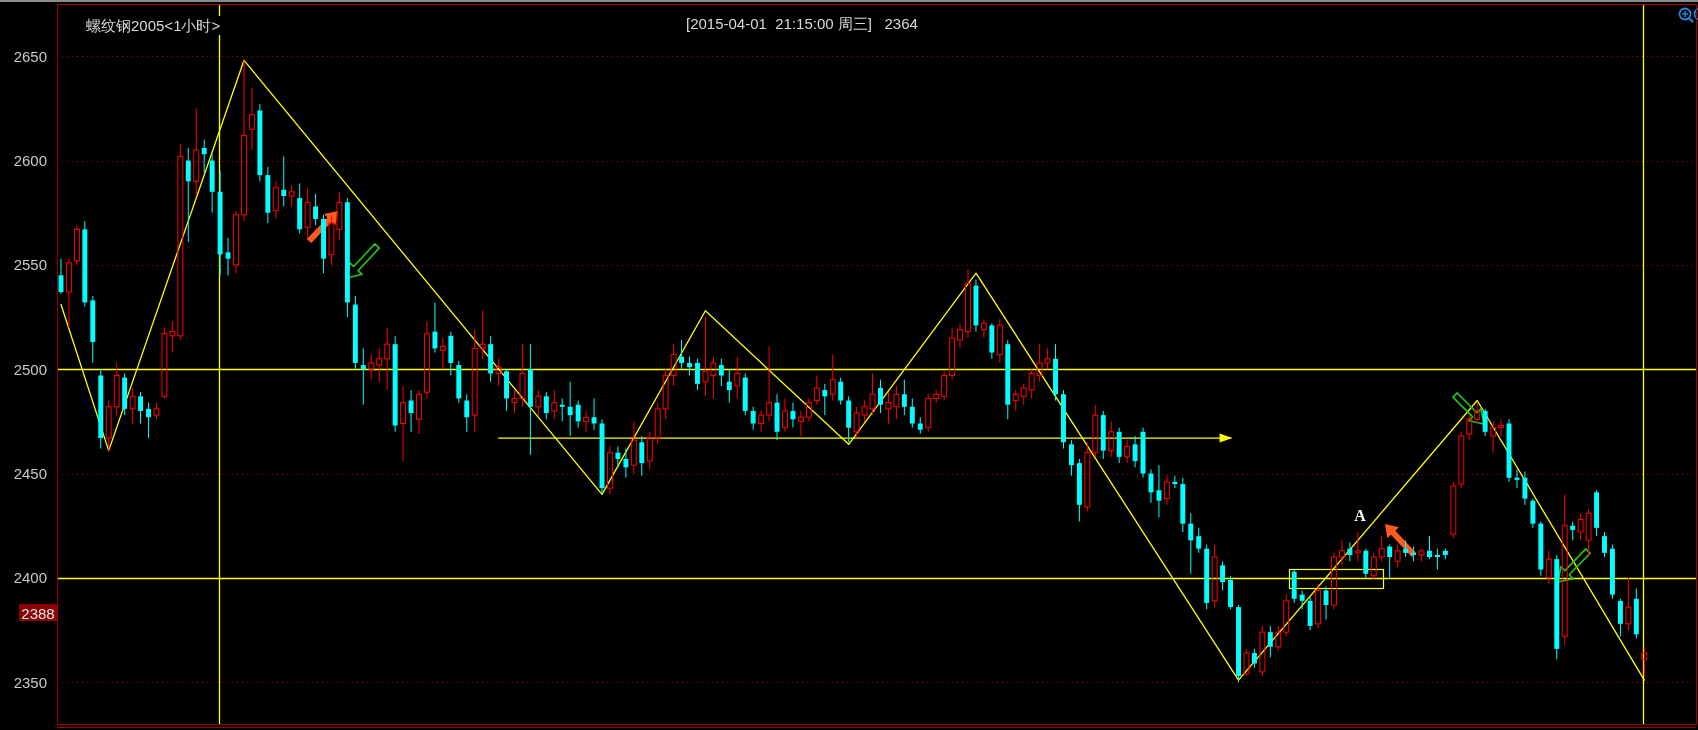 This screenshot has width=1698, height=730. I want to click on y-tick-label: 2450, so click(30, 474).